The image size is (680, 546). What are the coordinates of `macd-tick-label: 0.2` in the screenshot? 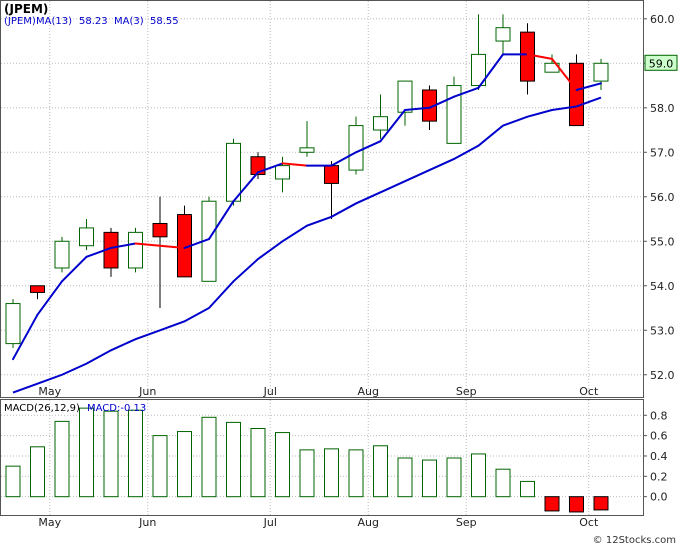 It's located at (659, 476).